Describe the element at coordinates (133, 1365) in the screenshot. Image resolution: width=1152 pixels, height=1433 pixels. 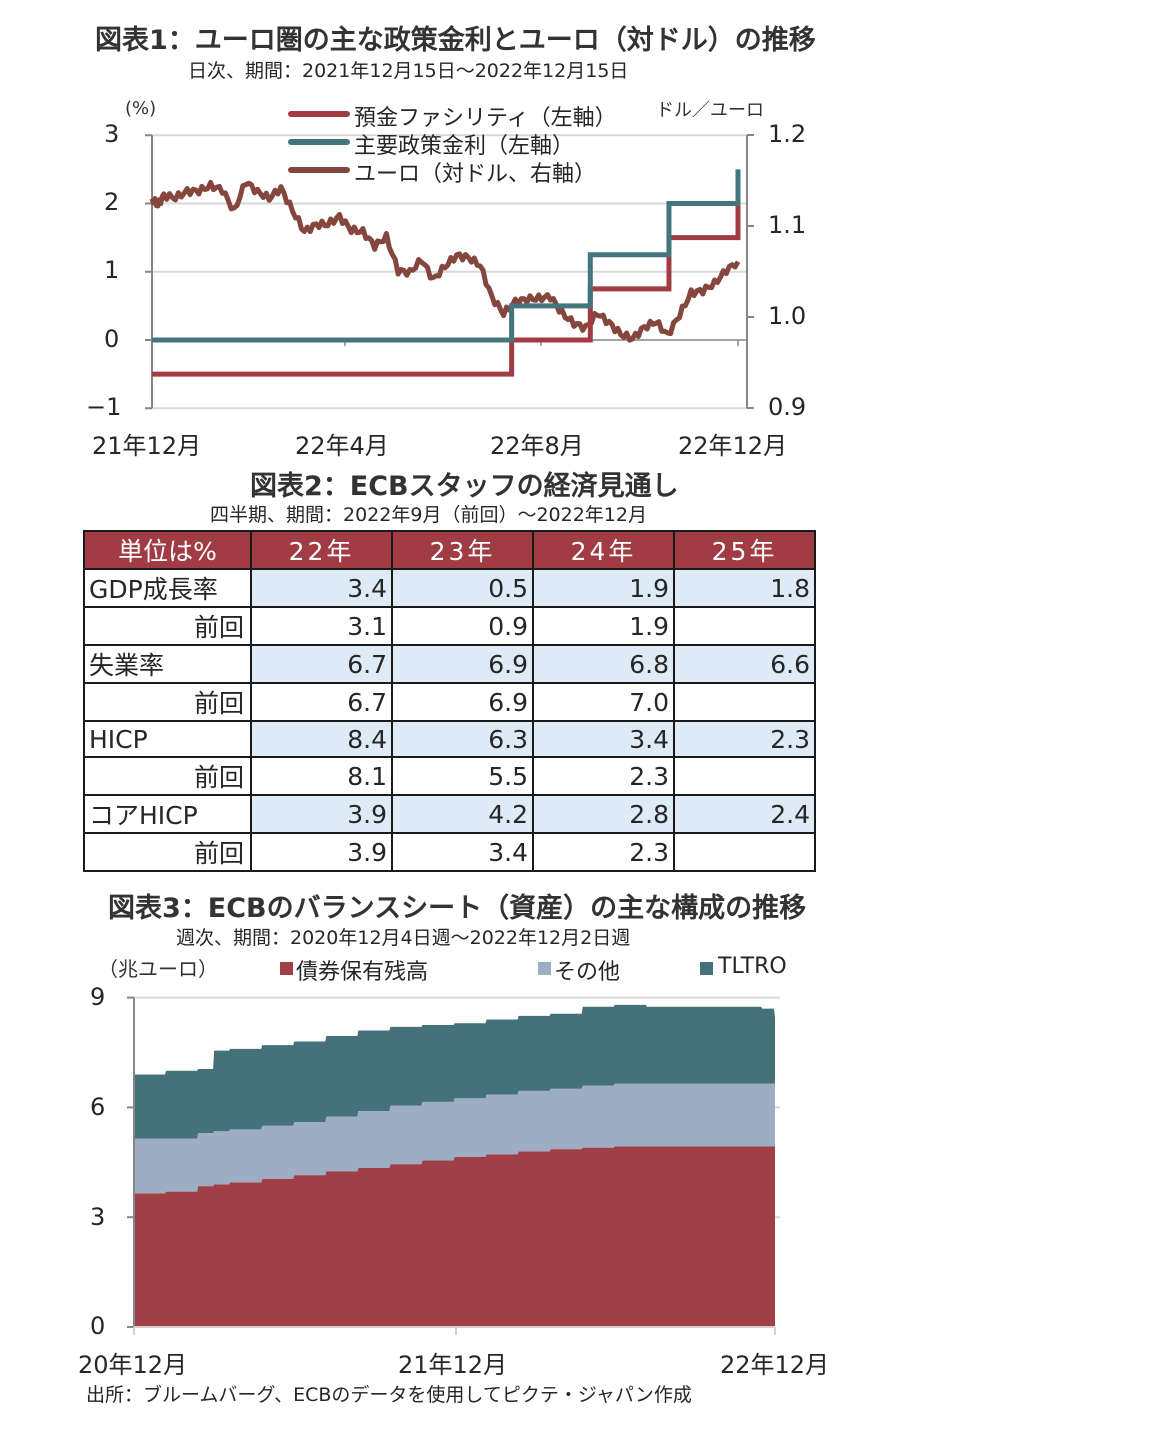
I see `chart3-xtick: 20年12月` at that location.